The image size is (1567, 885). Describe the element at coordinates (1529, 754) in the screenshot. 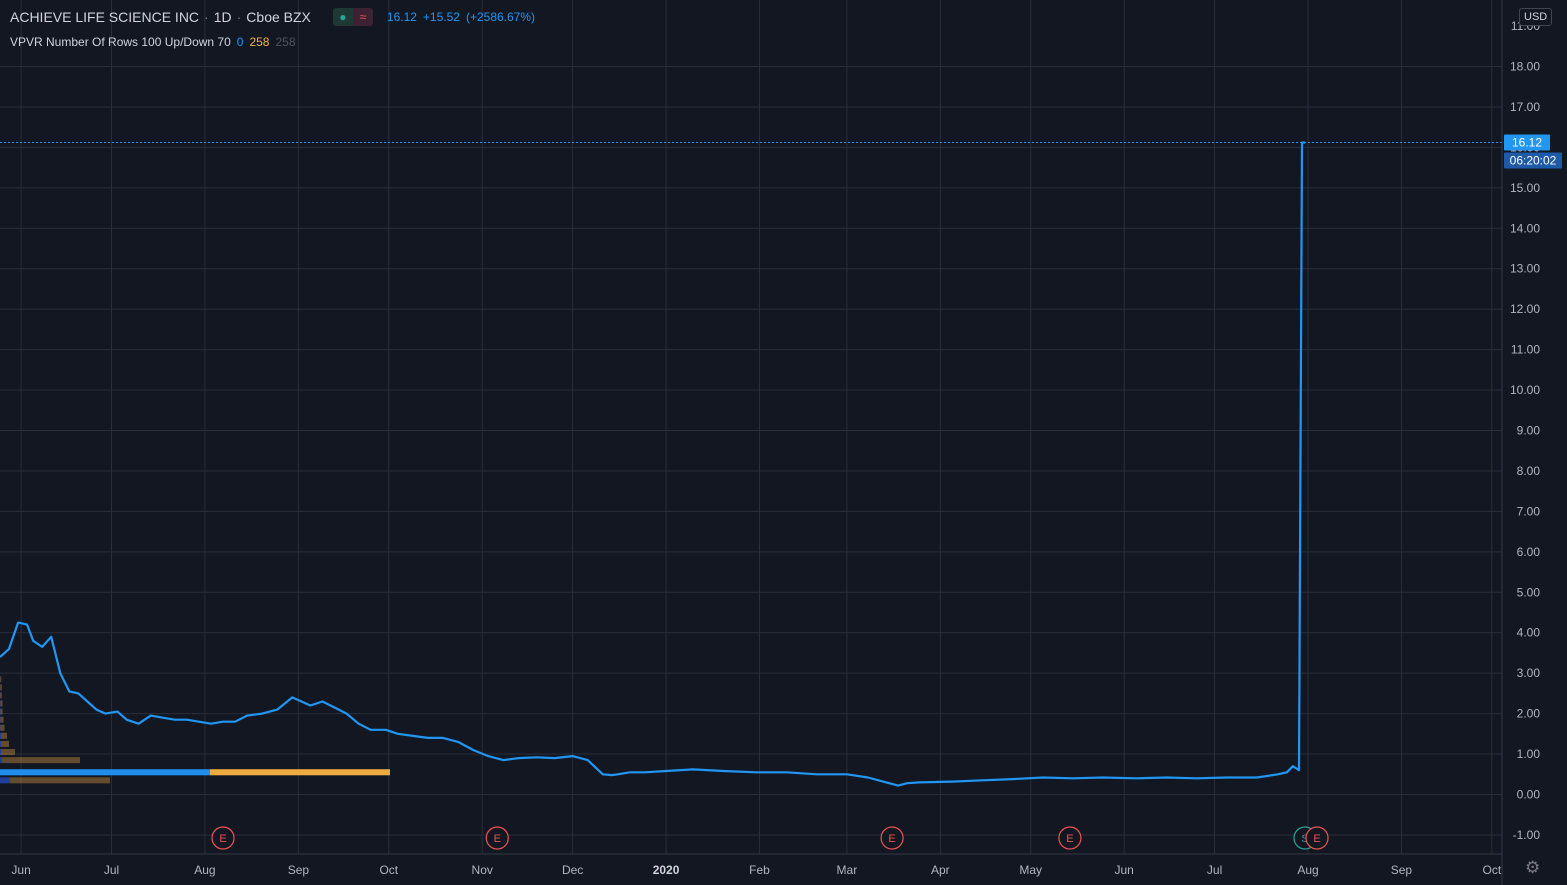

I see `price-axis-label: 1.00` at that location.